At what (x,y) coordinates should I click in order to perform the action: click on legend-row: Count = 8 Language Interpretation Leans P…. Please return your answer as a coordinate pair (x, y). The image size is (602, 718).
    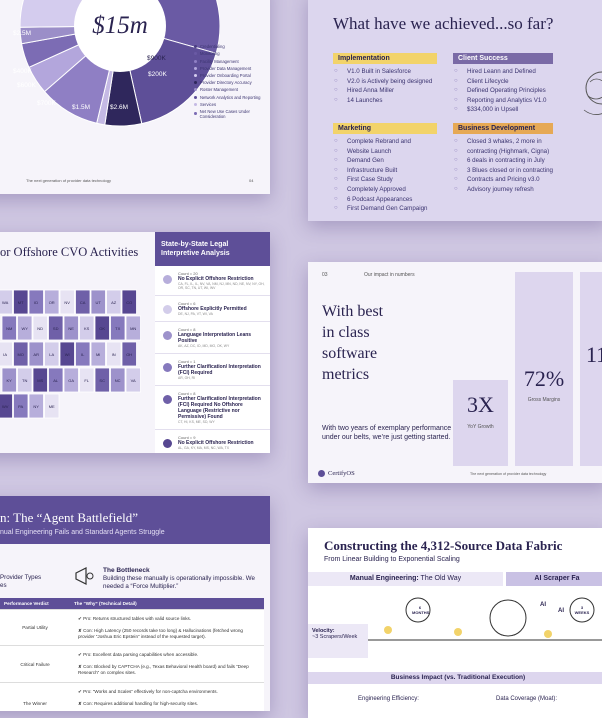
    Looking at the image, I should click on (212, 338).